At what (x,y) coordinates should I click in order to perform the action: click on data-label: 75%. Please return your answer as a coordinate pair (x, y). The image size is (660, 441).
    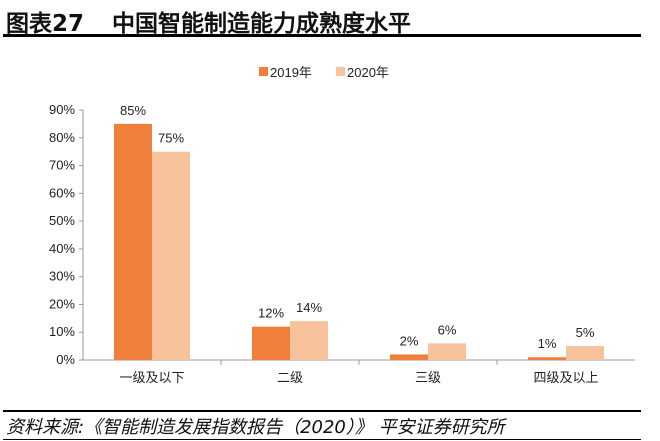
    Looking at the image, I should click on (171, 138).